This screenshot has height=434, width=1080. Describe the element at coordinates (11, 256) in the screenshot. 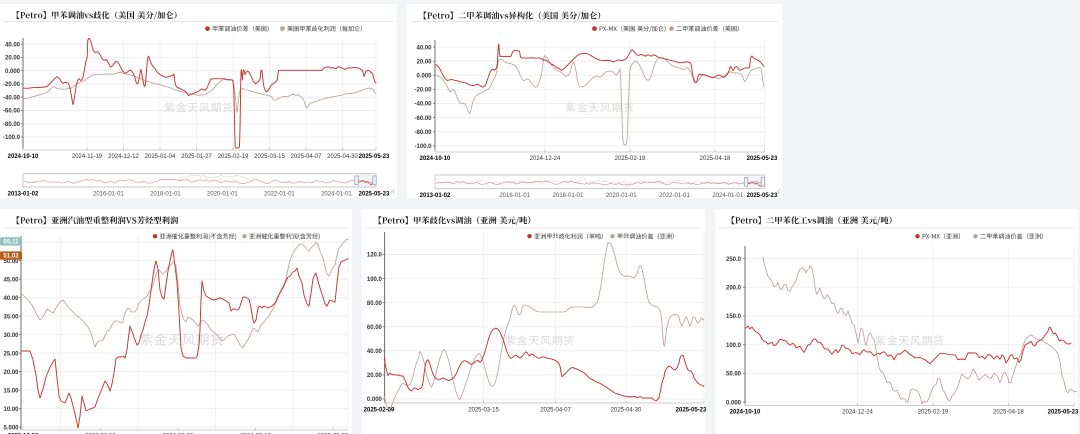

I see `svg-text: 51.02` at that location.